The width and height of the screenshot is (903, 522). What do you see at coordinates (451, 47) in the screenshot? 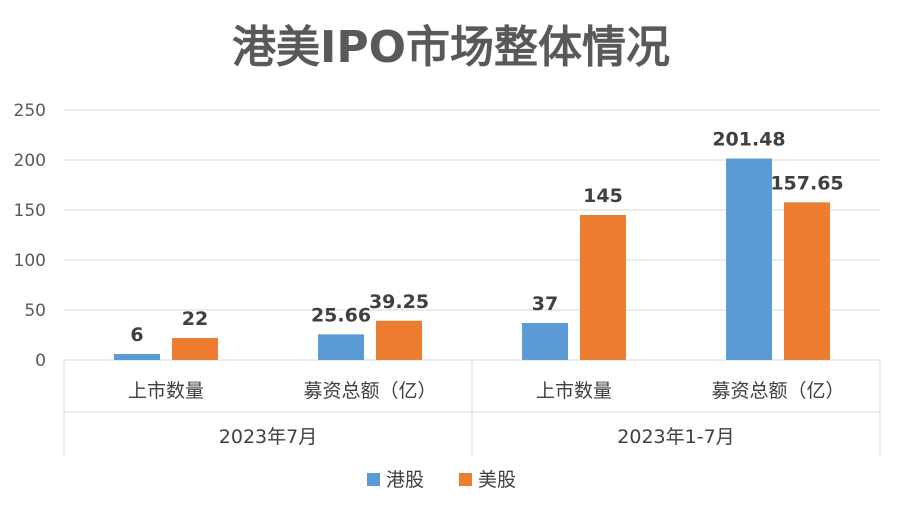
I see `chart-title: 港美IPO市场整体情况` at bounding box center [451, 47].